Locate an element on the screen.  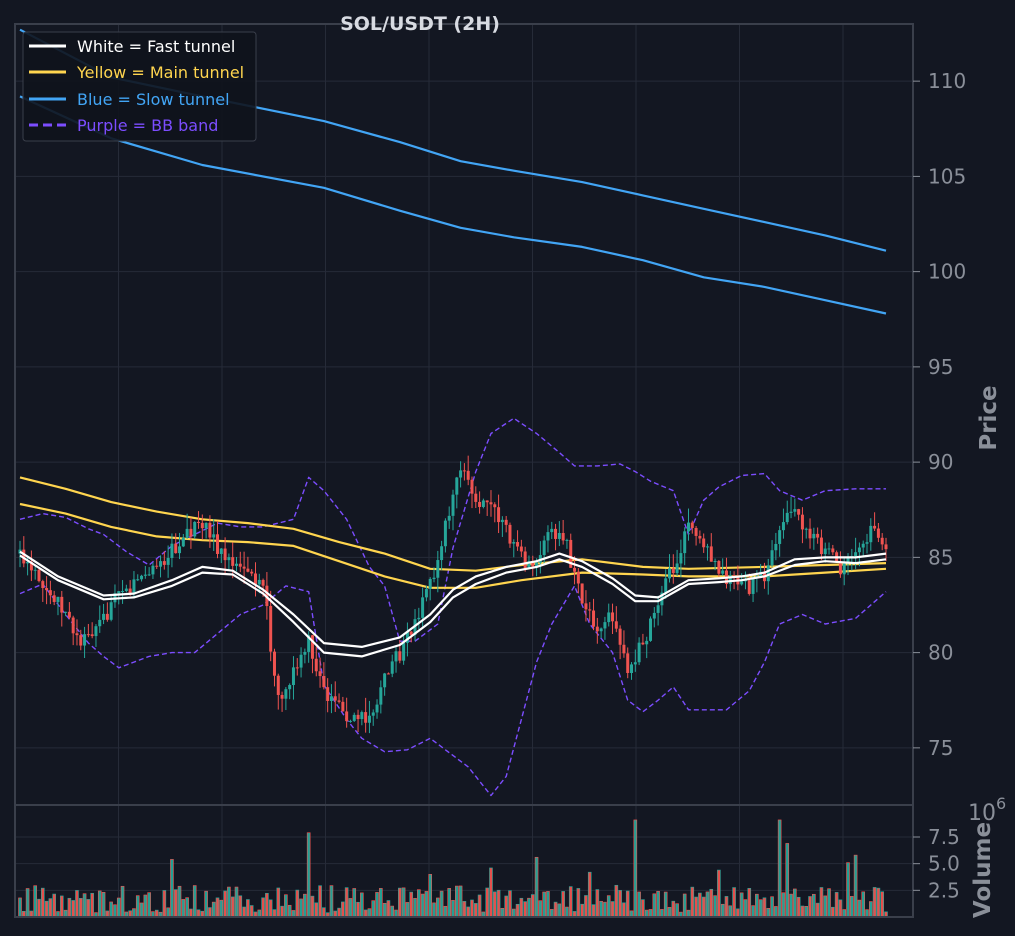
price-tick-label: 90 is located at coordinates (940, 462).